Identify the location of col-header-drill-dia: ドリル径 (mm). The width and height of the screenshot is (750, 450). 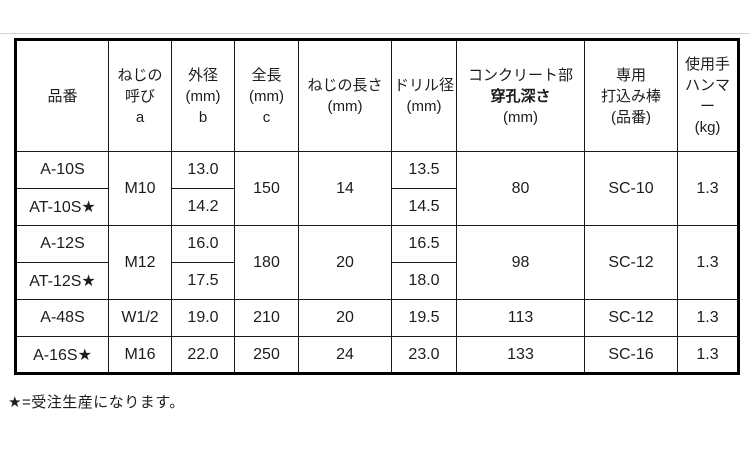
(424, 95).